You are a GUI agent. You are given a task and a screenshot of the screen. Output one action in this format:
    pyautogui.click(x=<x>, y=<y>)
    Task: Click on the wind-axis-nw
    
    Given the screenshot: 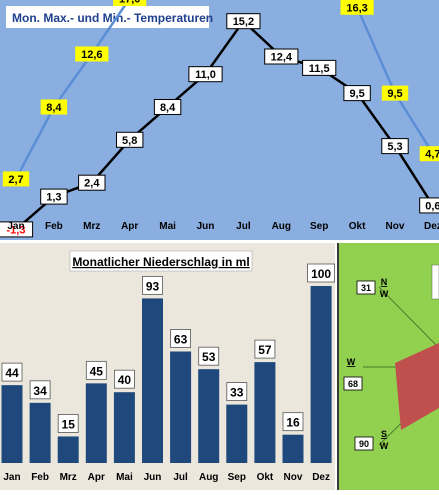 What is the action you would take?
    pyautogui.click(x=408, y=317)
    